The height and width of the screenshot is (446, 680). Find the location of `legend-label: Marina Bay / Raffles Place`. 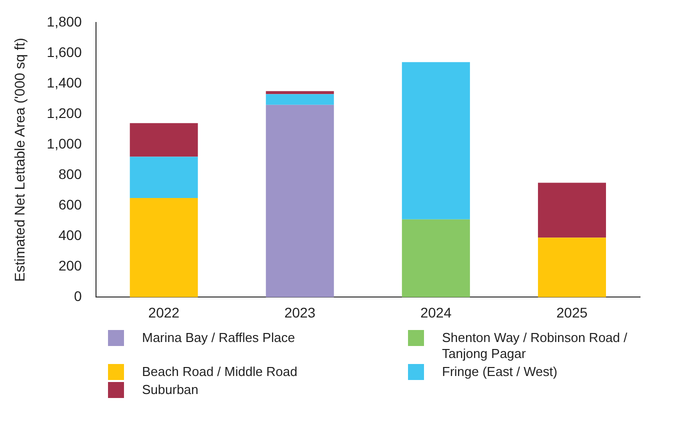

legend-label: Marina Bay / Raffles Place is located at coordinates (218, 338).